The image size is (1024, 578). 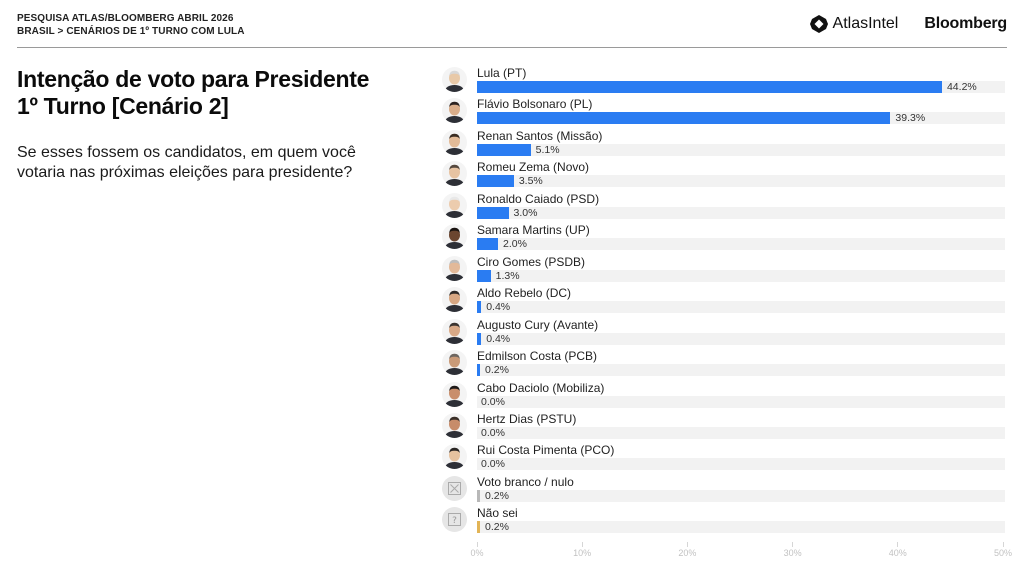 I want to click on header-divider, so click(x=512, y=47).